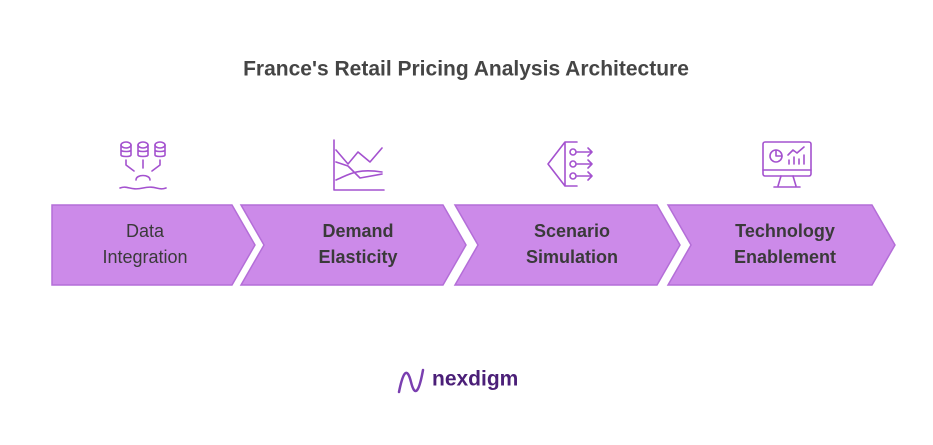  Describe the element at coordinates (785, 231) in the screenshot. I see `step-label: Technology` at that location.